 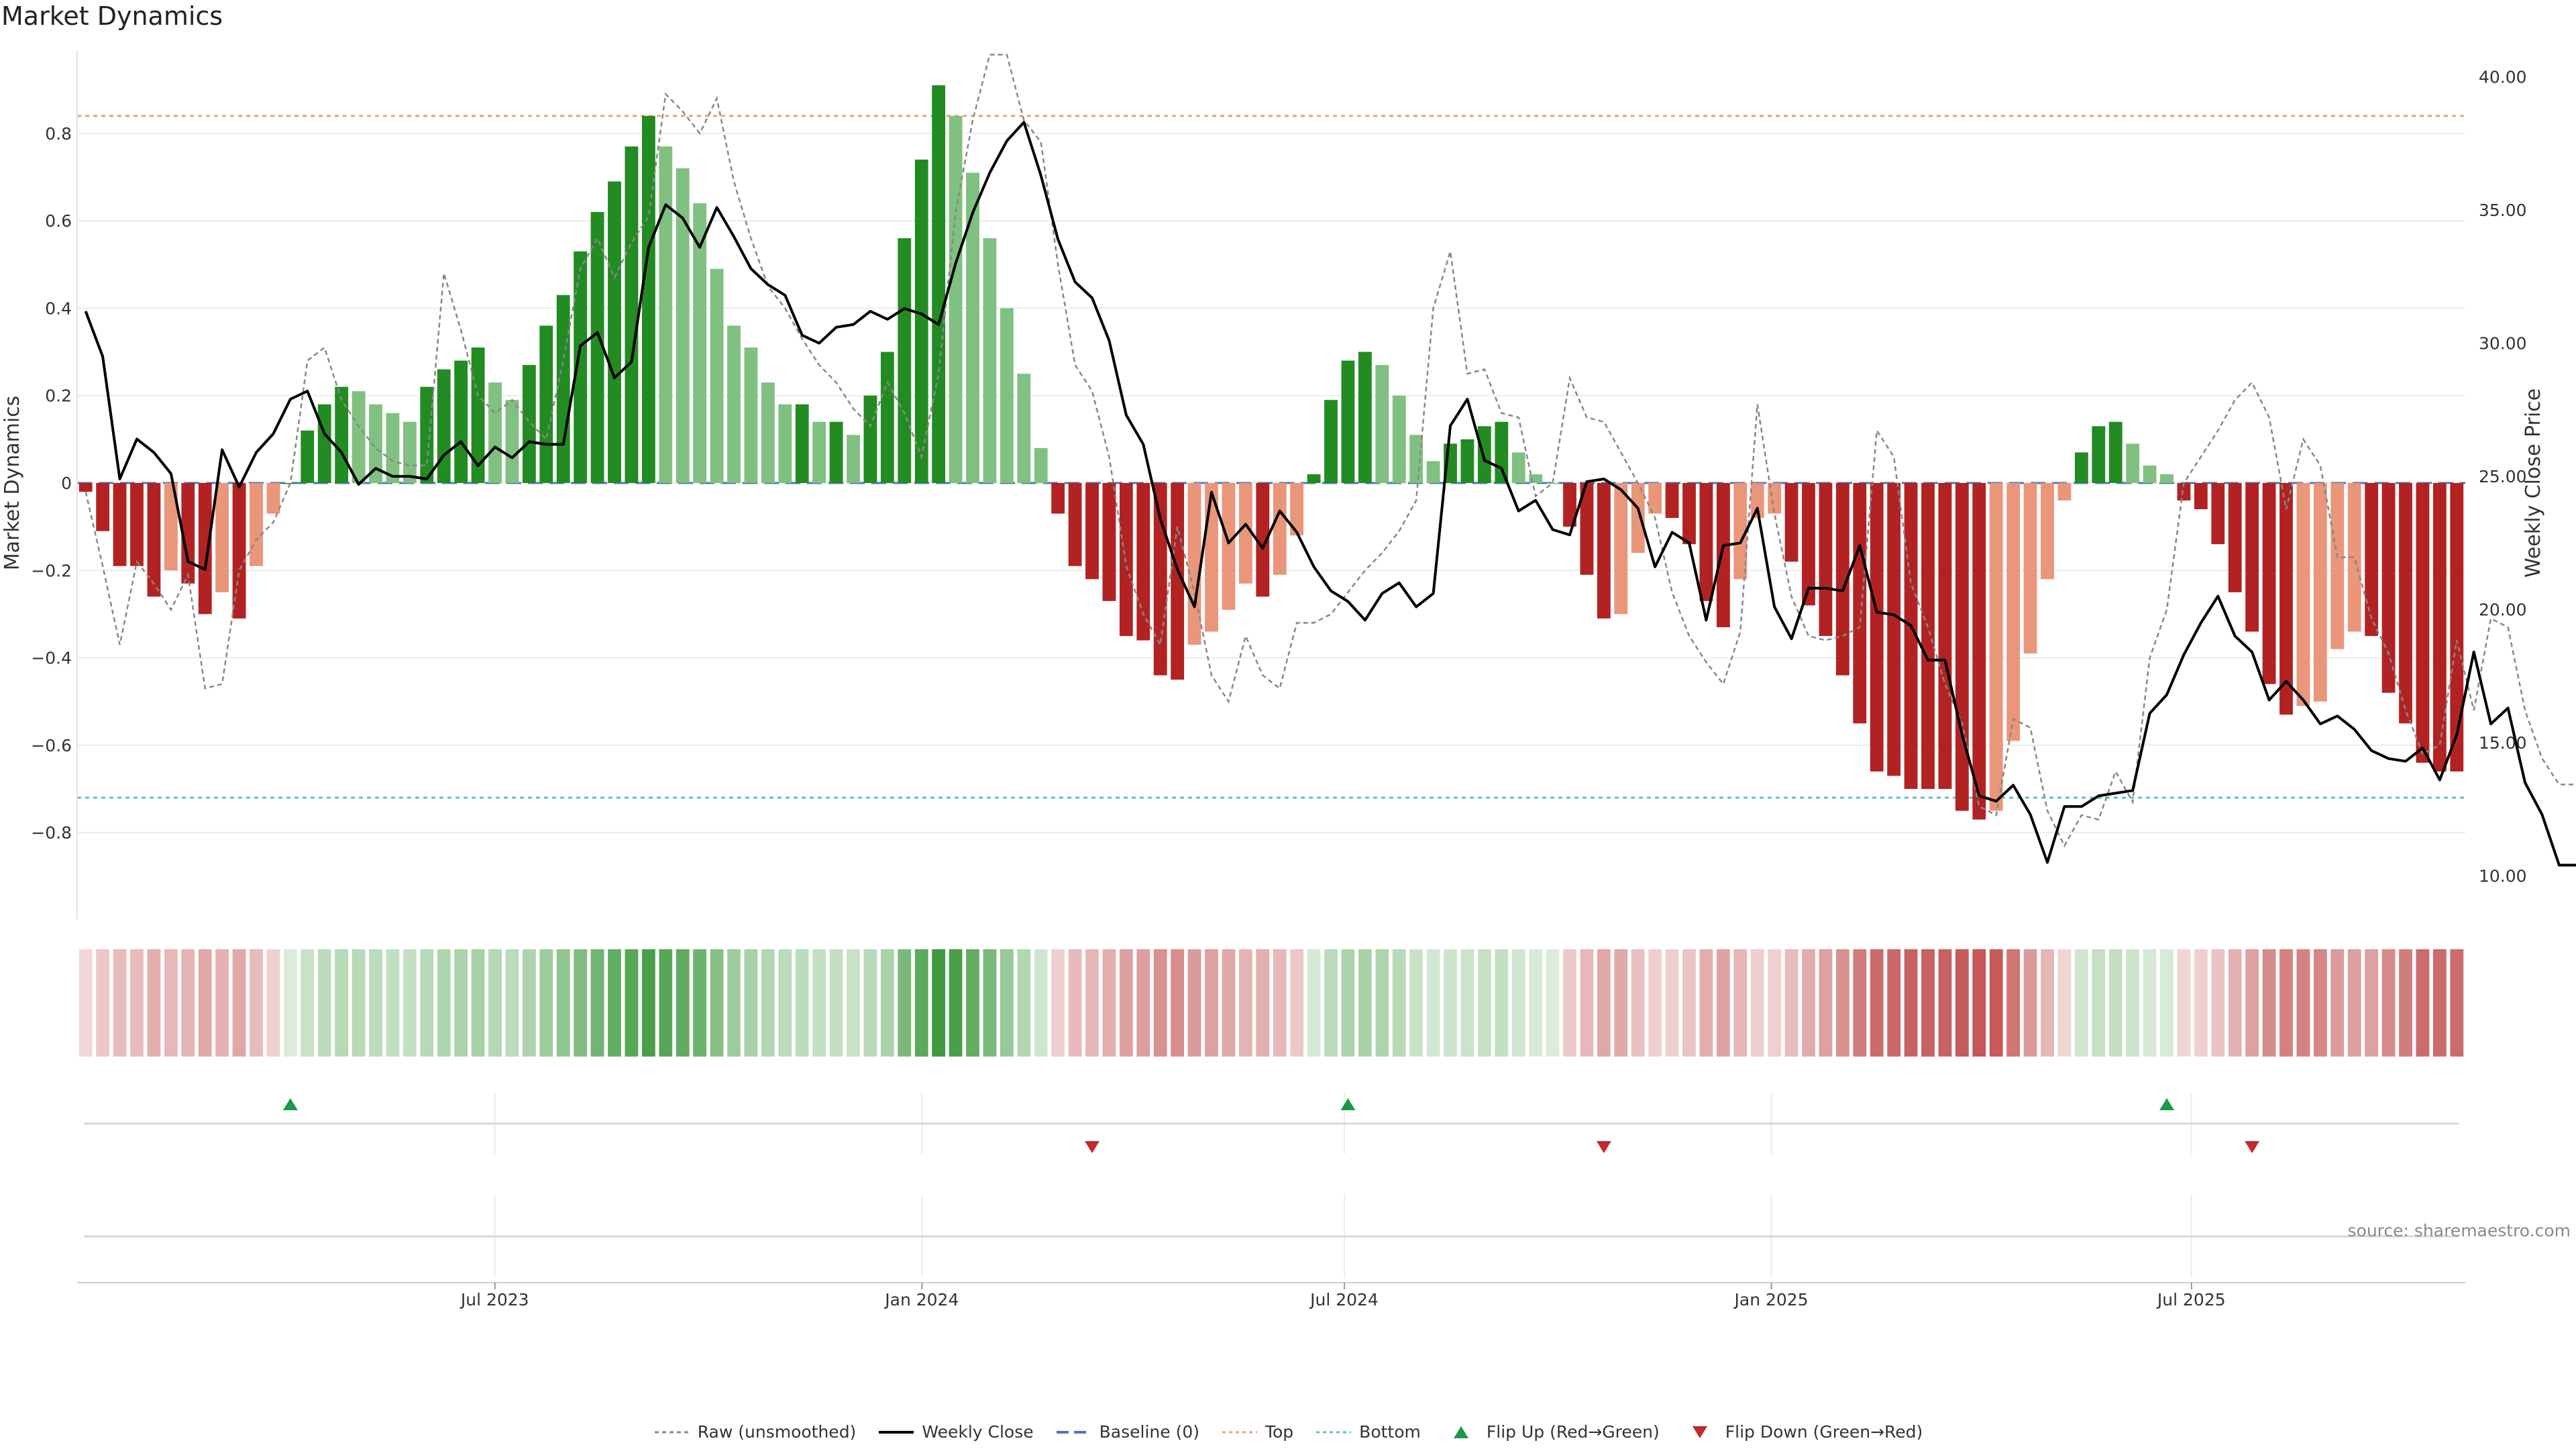 I want to click on y-tick-label-left: 0.4, so click(x=58, y=308).